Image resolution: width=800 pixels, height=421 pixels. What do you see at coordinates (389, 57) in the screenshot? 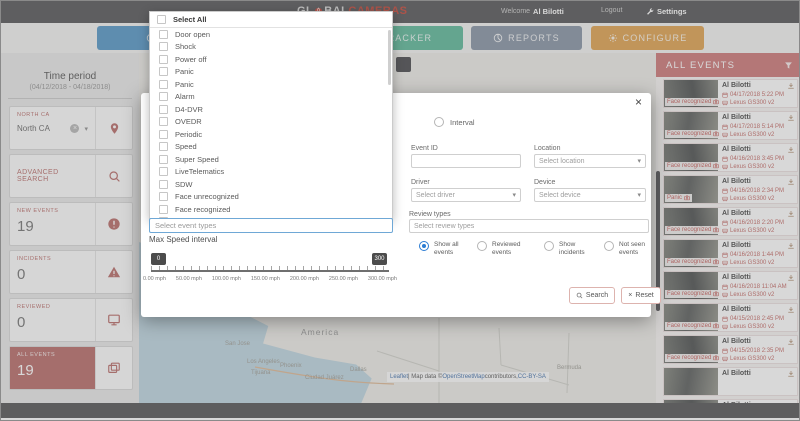
I see `dropdown-scrollbar-thumb` at bounding box center [389, 57].